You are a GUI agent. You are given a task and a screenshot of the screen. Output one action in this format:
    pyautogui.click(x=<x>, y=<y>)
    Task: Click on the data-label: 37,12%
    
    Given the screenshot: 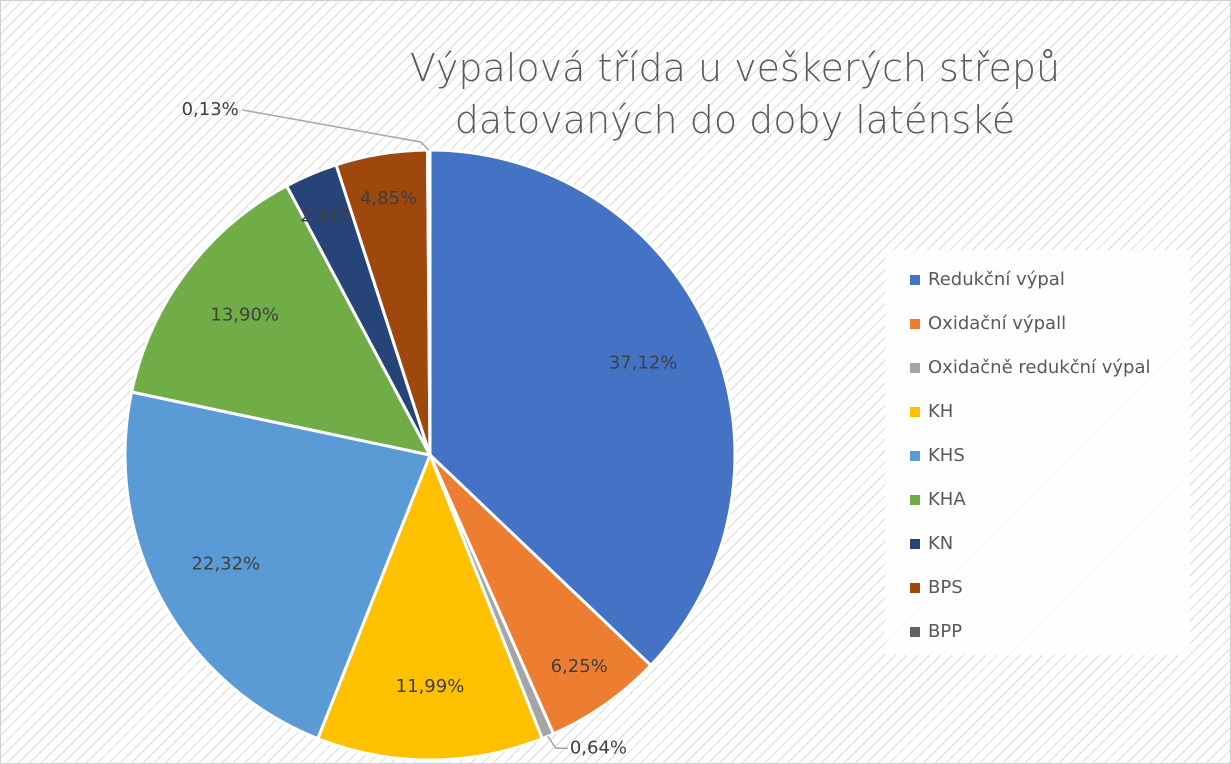 What is the action you would take?
    pyautogui.click(x=643, y=363)
    